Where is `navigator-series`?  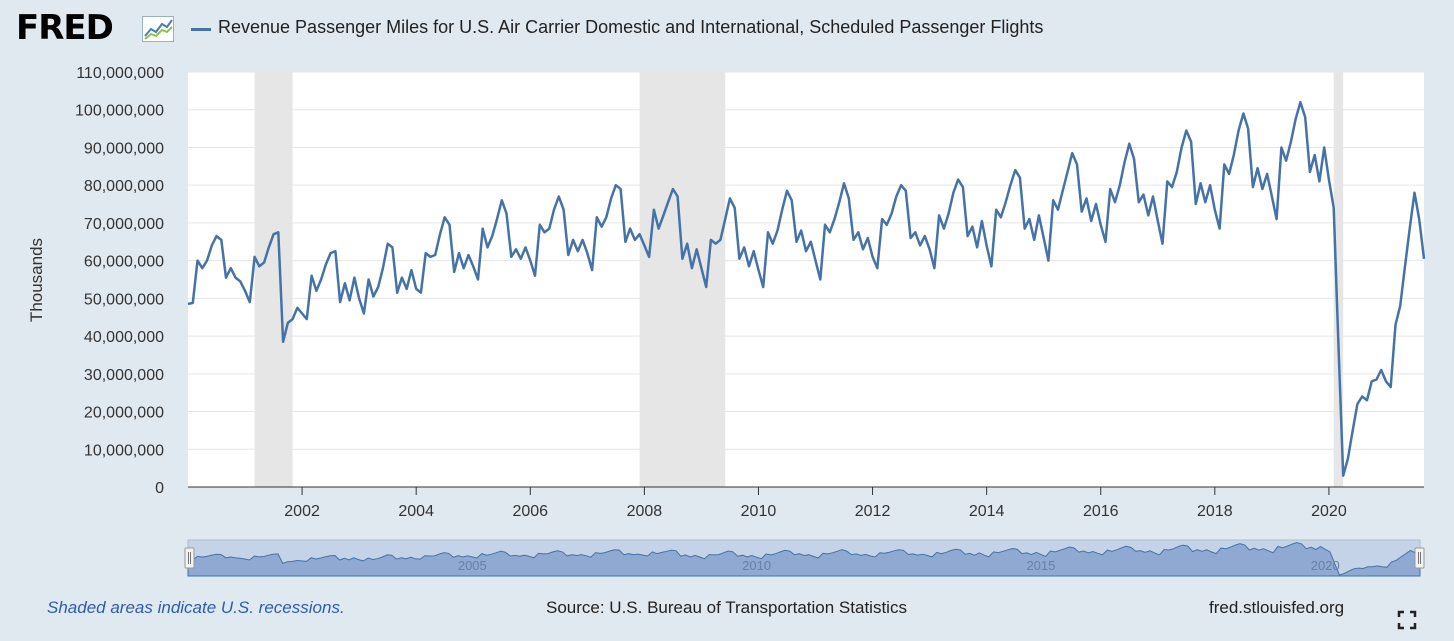
navigator-series is located at coordinates (804, 559).